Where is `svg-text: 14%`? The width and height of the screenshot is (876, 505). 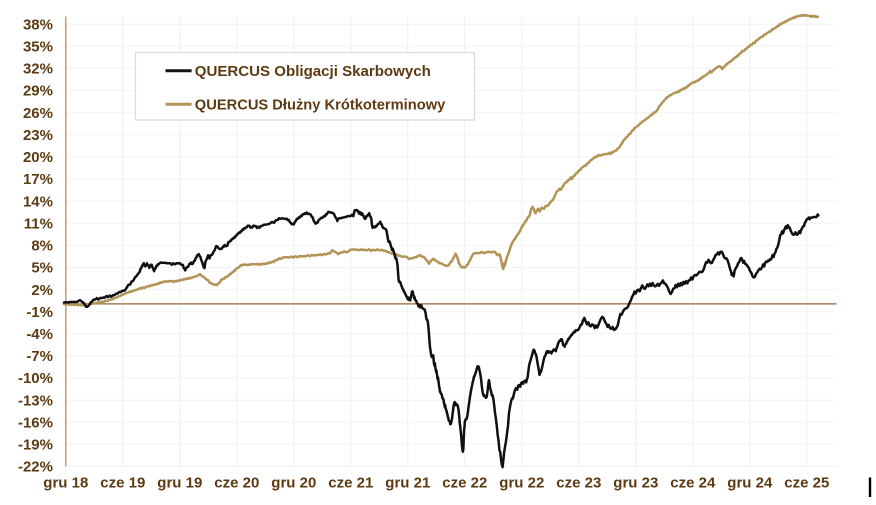 svg-text: 14% is located at coordinates (38, 201).